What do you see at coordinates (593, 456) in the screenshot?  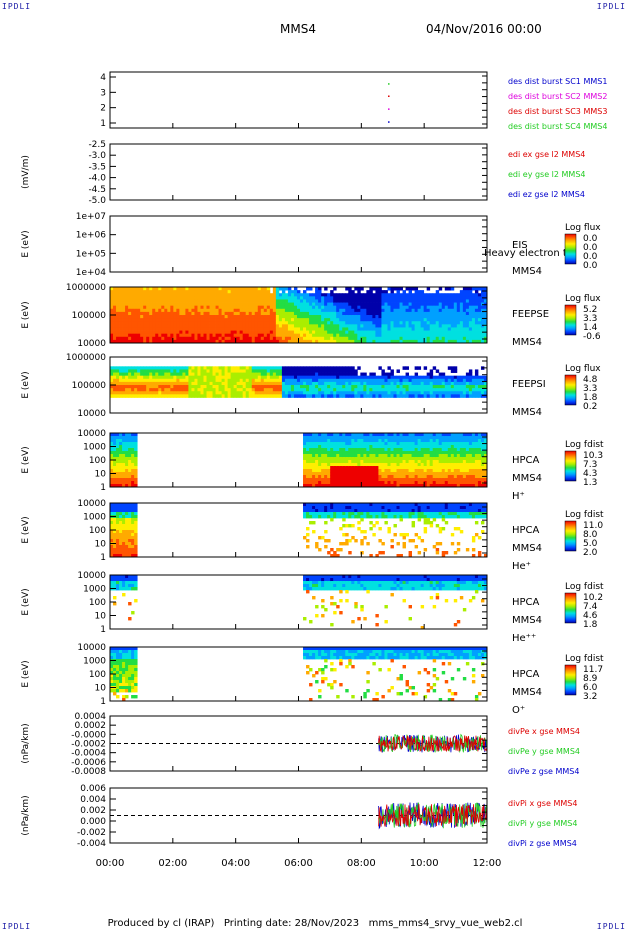 I see `colorbar-tick-label: 10.3` at bounding box center [593, 456].